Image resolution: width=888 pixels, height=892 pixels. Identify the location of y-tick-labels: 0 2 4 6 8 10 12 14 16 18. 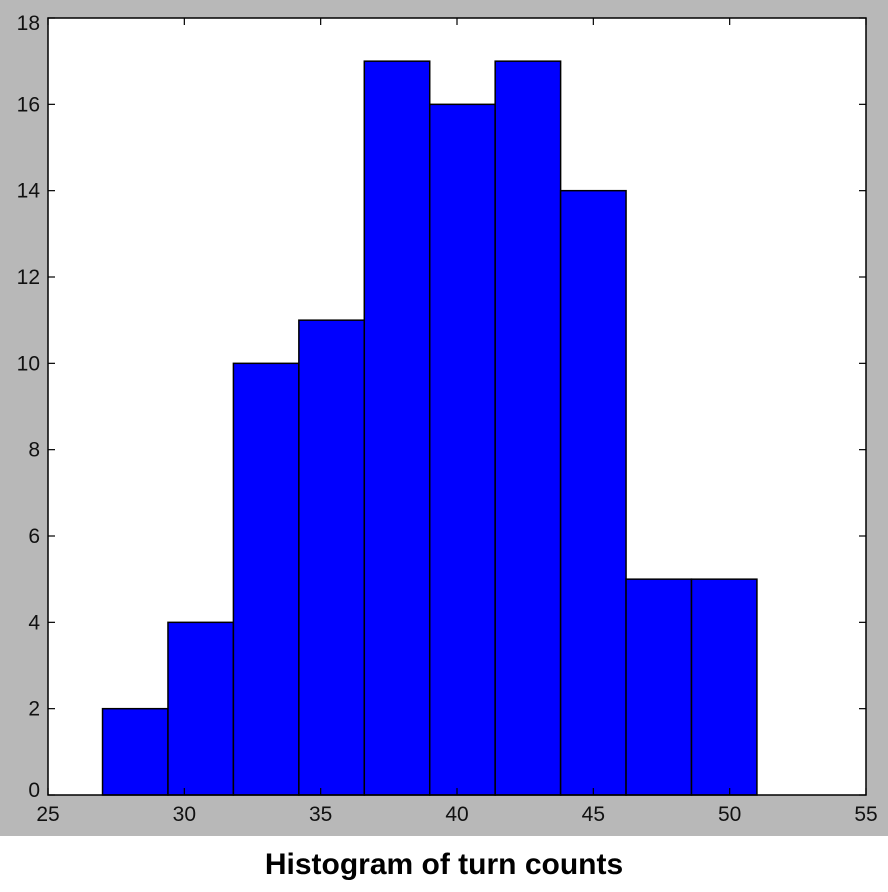
(29, 407).